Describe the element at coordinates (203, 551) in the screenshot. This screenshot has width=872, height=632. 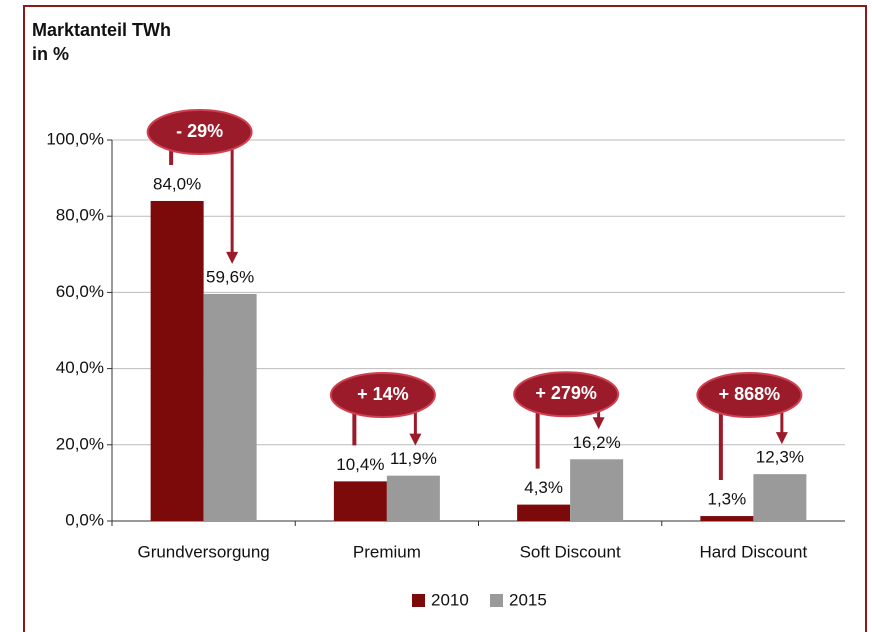
I see `x-tick-label: Grundversorgung` at that location.